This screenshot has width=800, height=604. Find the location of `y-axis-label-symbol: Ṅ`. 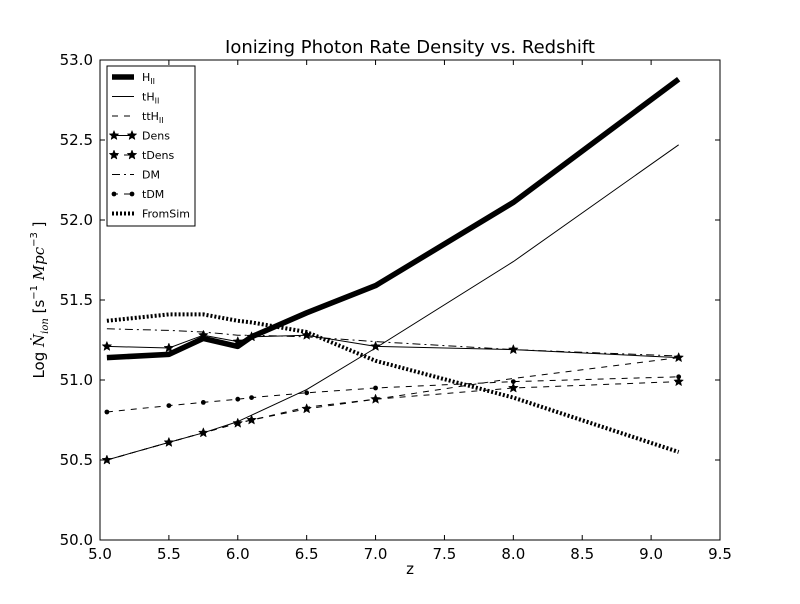

y-axis-label-symbol: Ṅ is located at coordinates (39, 340).